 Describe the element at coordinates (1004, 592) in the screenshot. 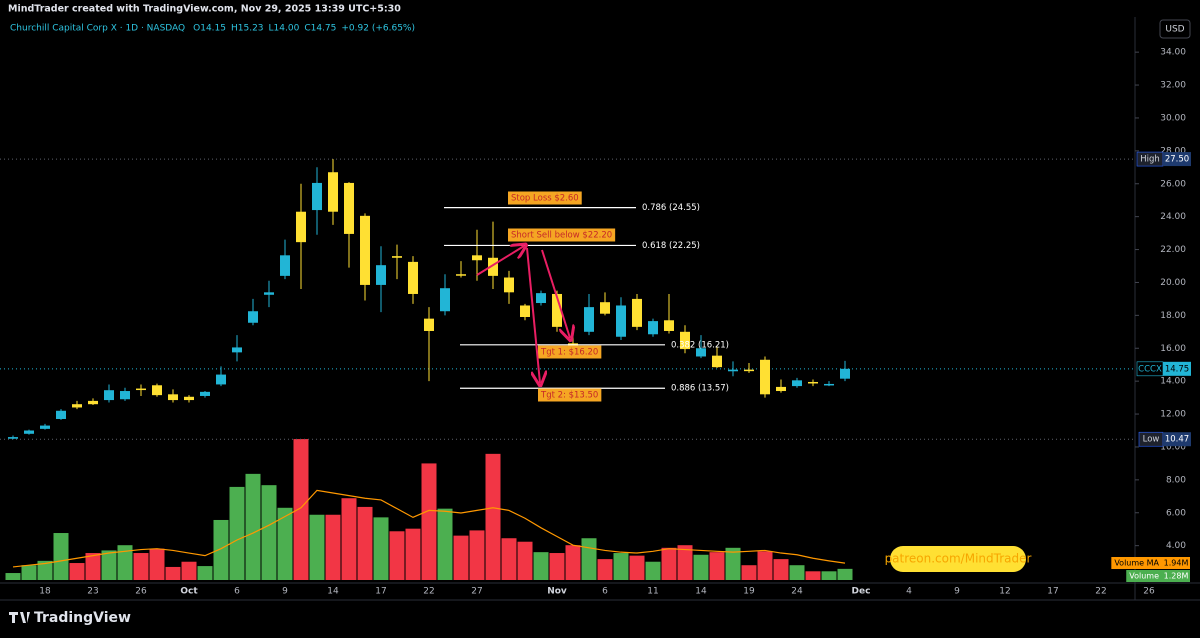

I see `x-tick-label: 12` at that location.